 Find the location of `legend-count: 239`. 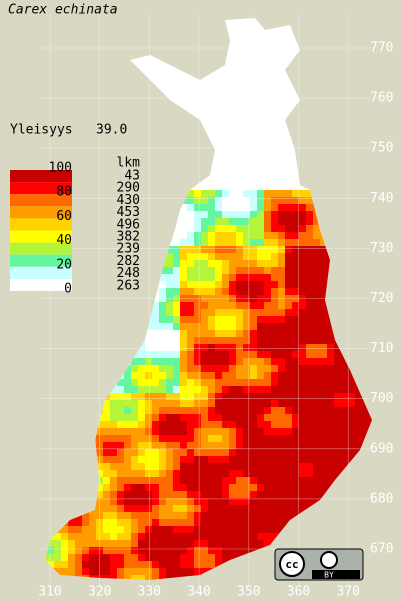

legend-count: 239 is located at coordinates (128, 249).